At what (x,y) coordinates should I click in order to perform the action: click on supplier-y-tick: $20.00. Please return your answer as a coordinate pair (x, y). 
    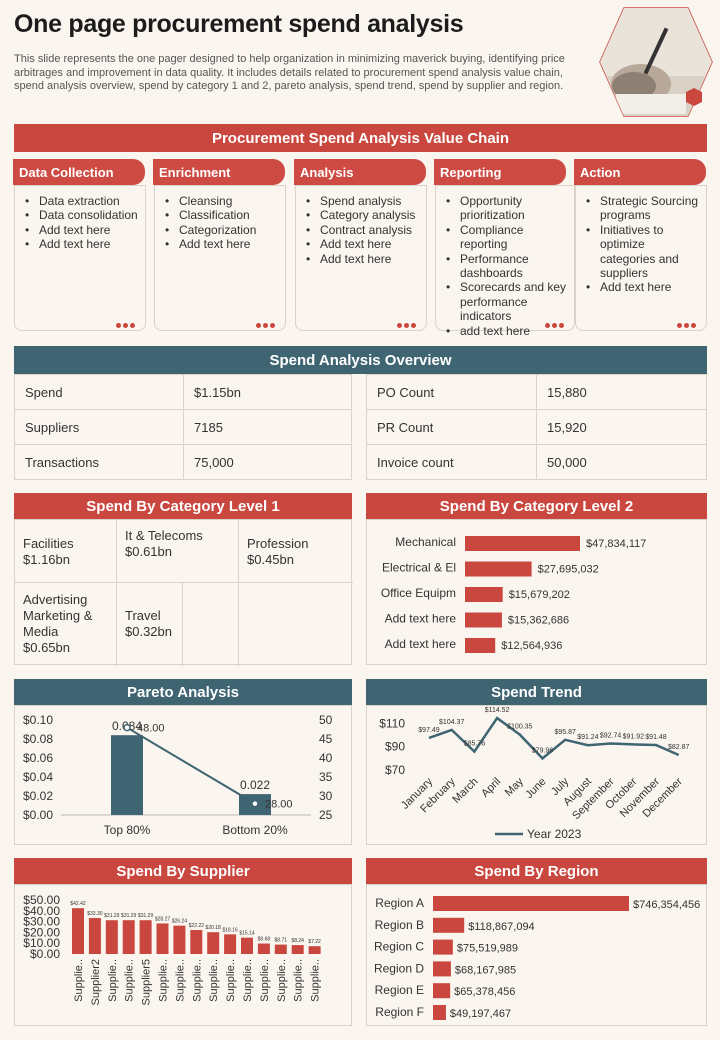
    Looking at the image, I should click on (41, 932).